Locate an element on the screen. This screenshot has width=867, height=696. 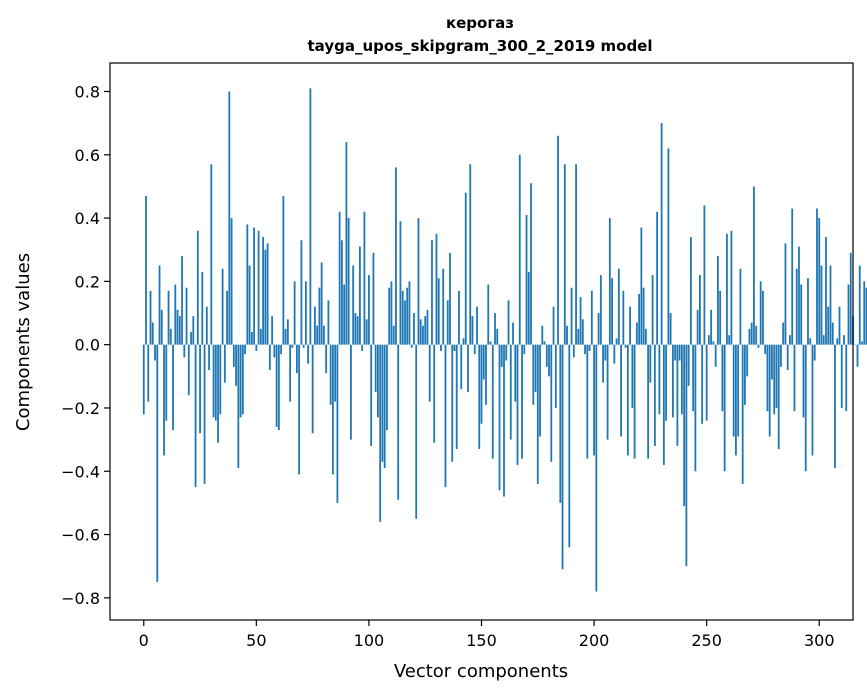
chart-title: керогаз is located at coordinates (480, 23).